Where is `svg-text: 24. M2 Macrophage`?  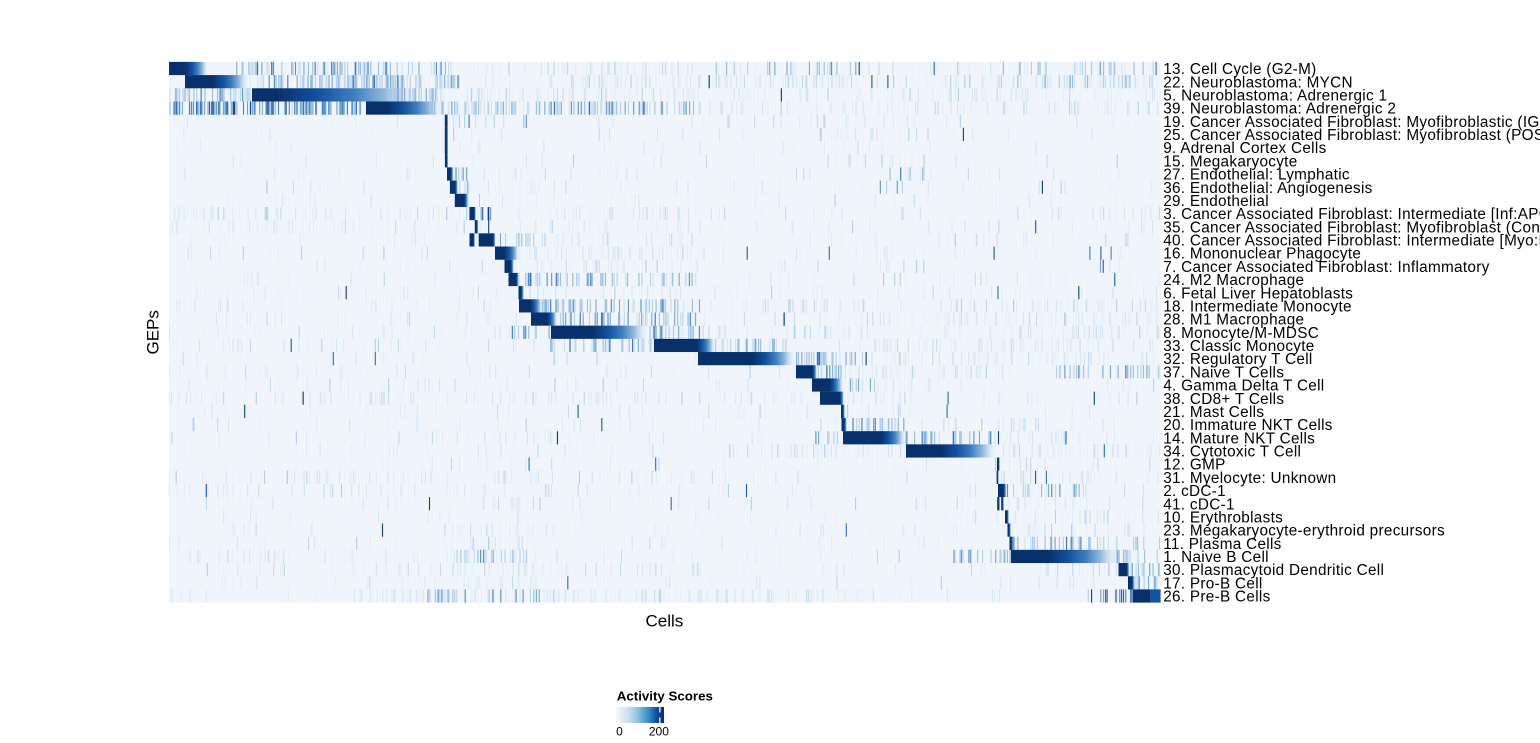
svg-text: 24. M2 Macrophage is located at coordinates (1233, 280).